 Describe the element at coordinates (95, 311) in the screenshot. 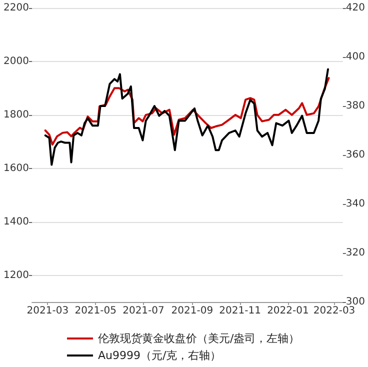

I see `x-tick-label: 2021-05` at that location.